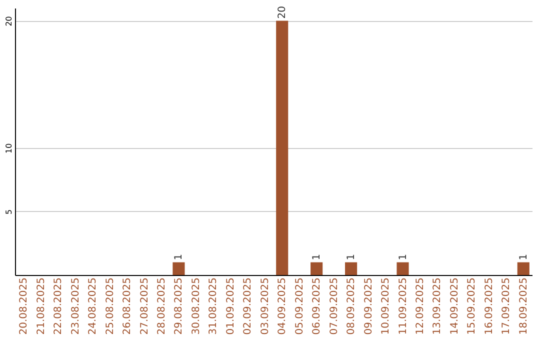  I want to click on x-tick-label: 28.08.2025, so click(162, 306).